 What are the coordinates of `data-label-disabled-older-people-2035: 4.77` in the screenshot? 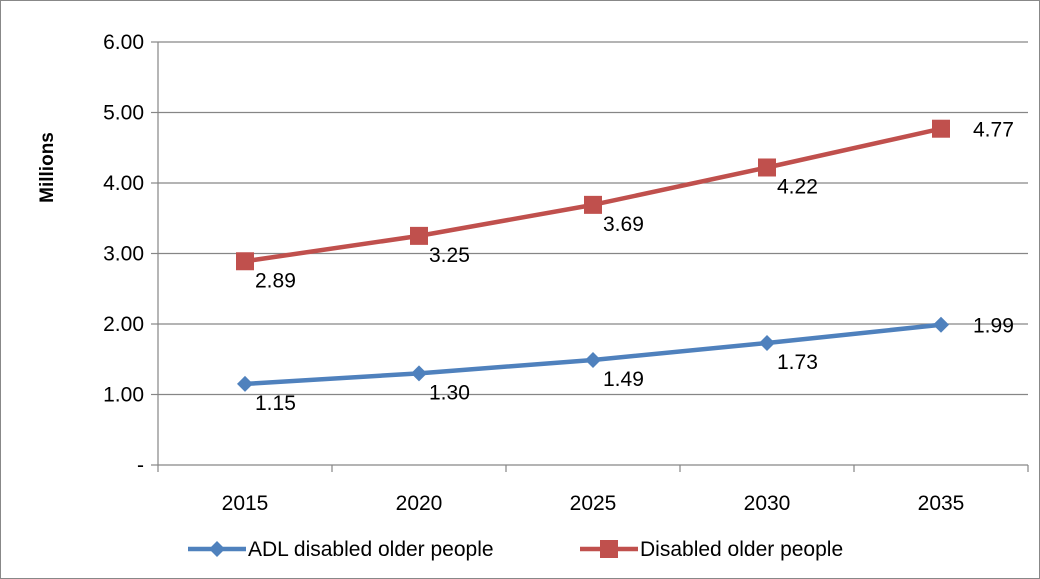 It's located at (993, 130).